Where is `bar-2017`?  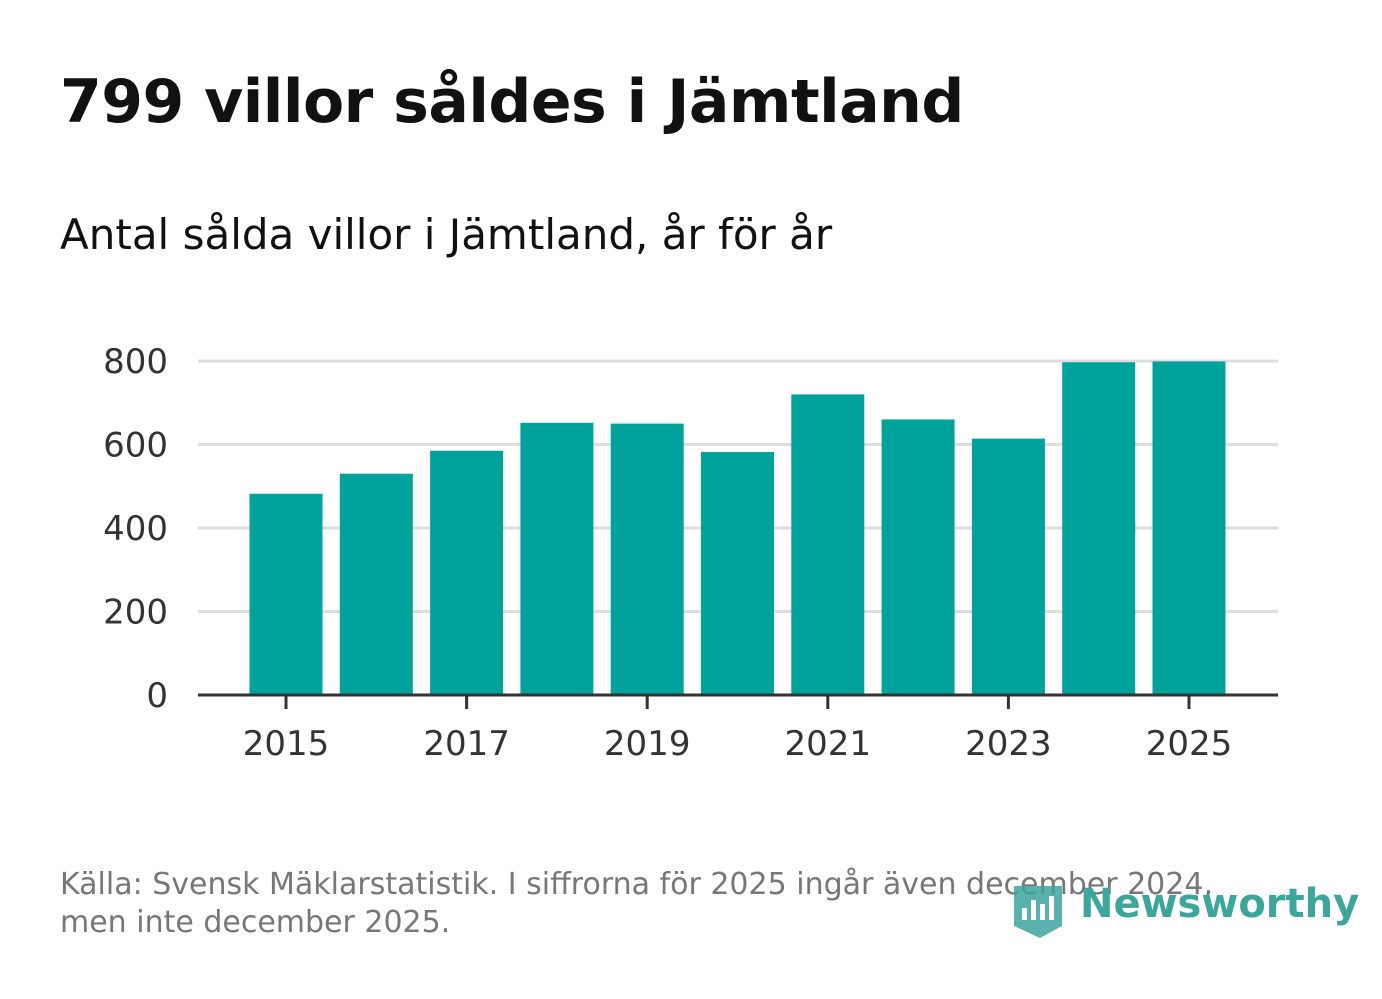
bar-2017 is located at coordinates (467, 572).